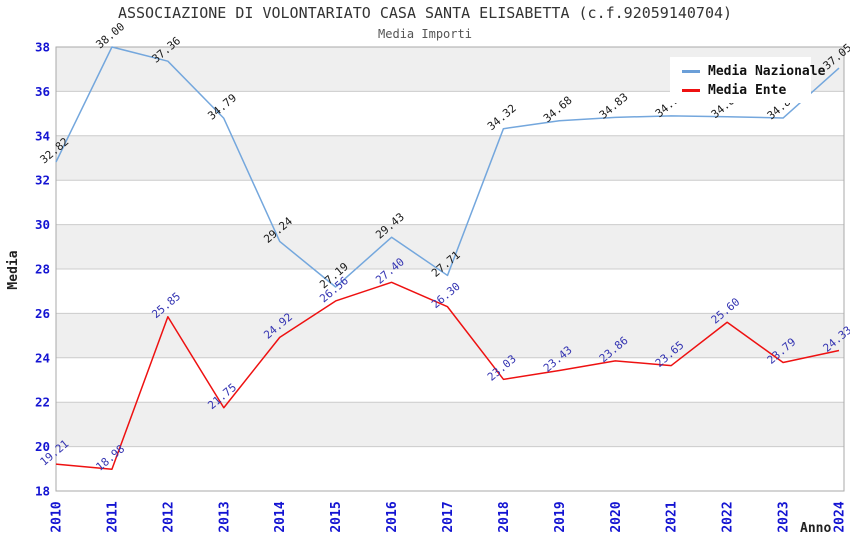  What do you see at coordinates (42, 180) in the screenshot?
I see `y-tick-label: 32` at bounding box center [42, 180].